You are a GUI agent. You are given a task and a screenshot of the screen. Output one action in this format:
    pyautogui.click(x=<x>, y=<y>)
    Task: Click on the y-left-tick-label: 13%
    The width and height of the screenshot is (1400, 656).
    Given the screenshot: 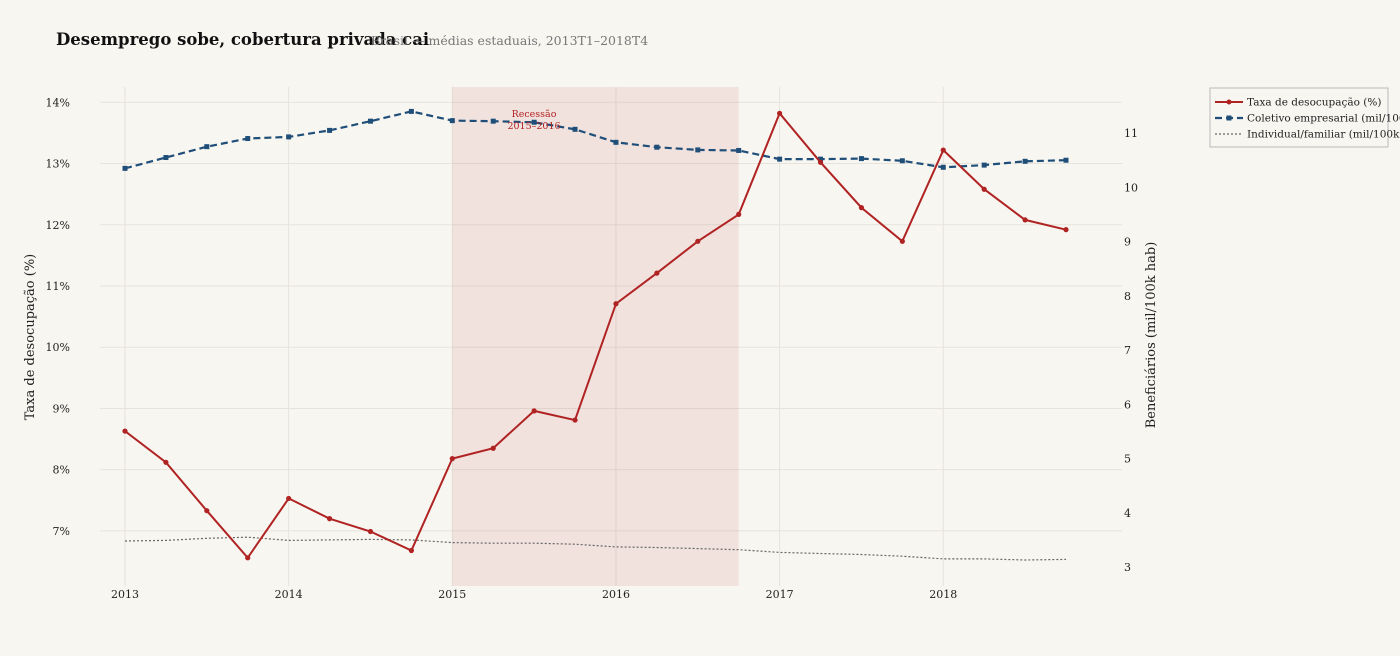 What is the action you would take?
    pyautogui.click(x=58, y=164)
    